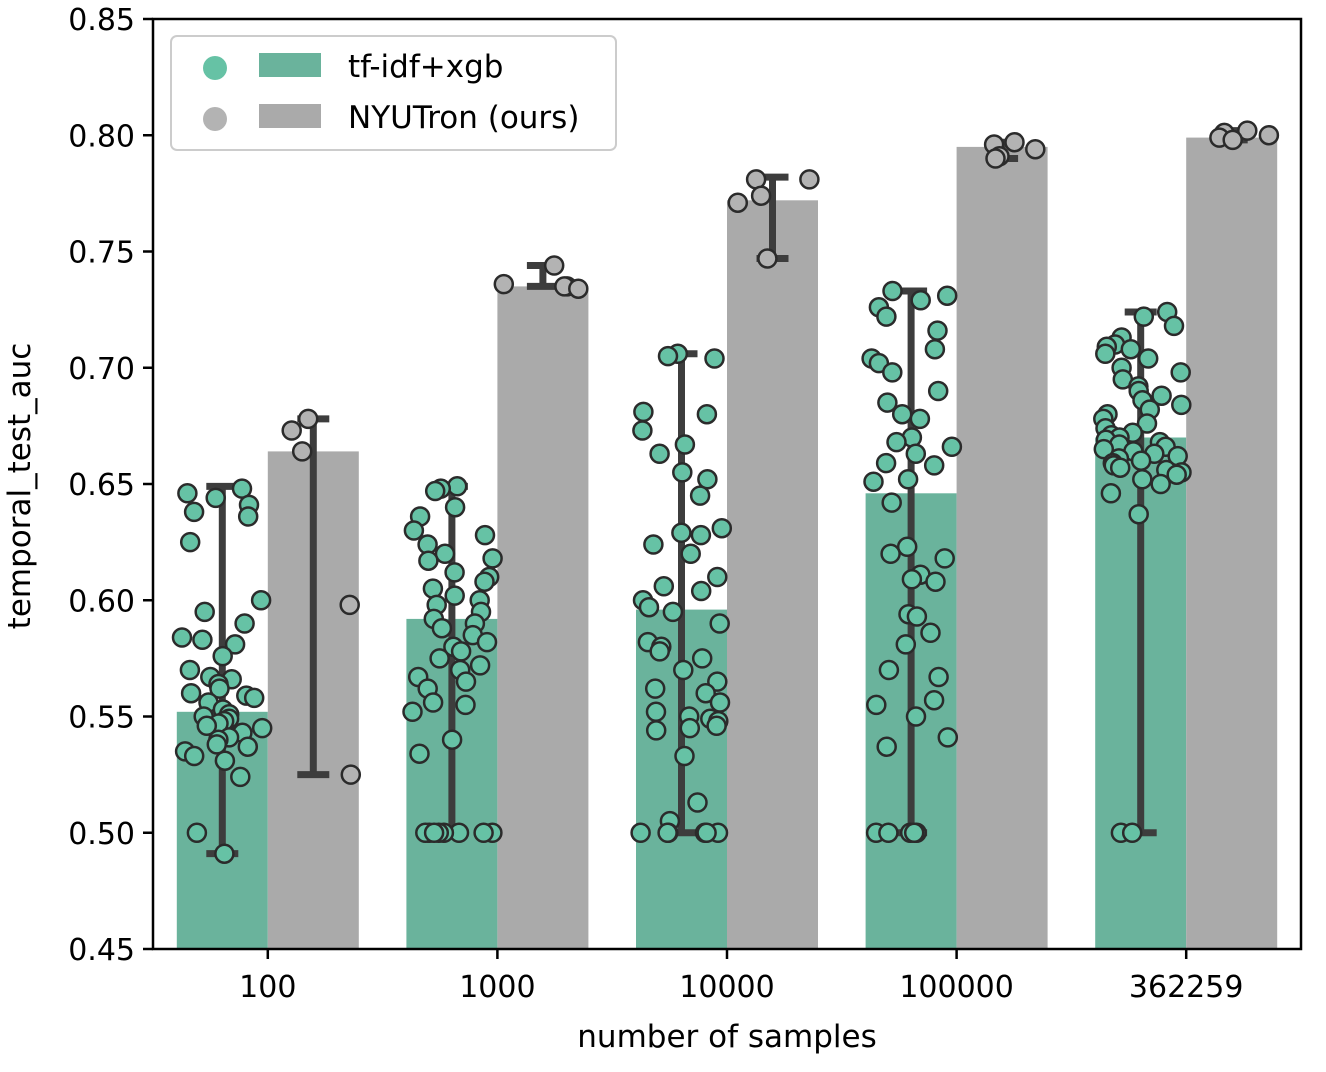  I want to click on legend-patch-nyutron, so click(290, 116).